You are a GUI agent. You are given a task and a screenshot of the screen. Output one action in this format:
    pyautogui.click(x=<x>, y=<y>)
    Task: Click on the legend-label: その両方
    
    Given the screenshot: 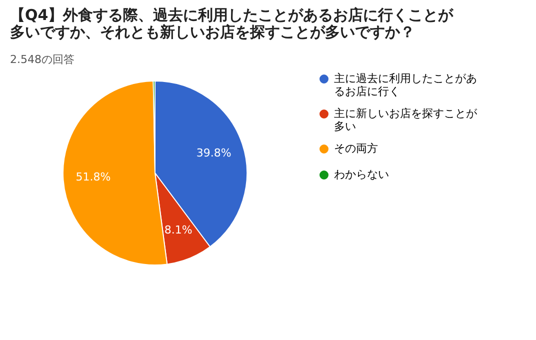 What is the action you would take?
    pyautogui.click(x=356, y=148)
    